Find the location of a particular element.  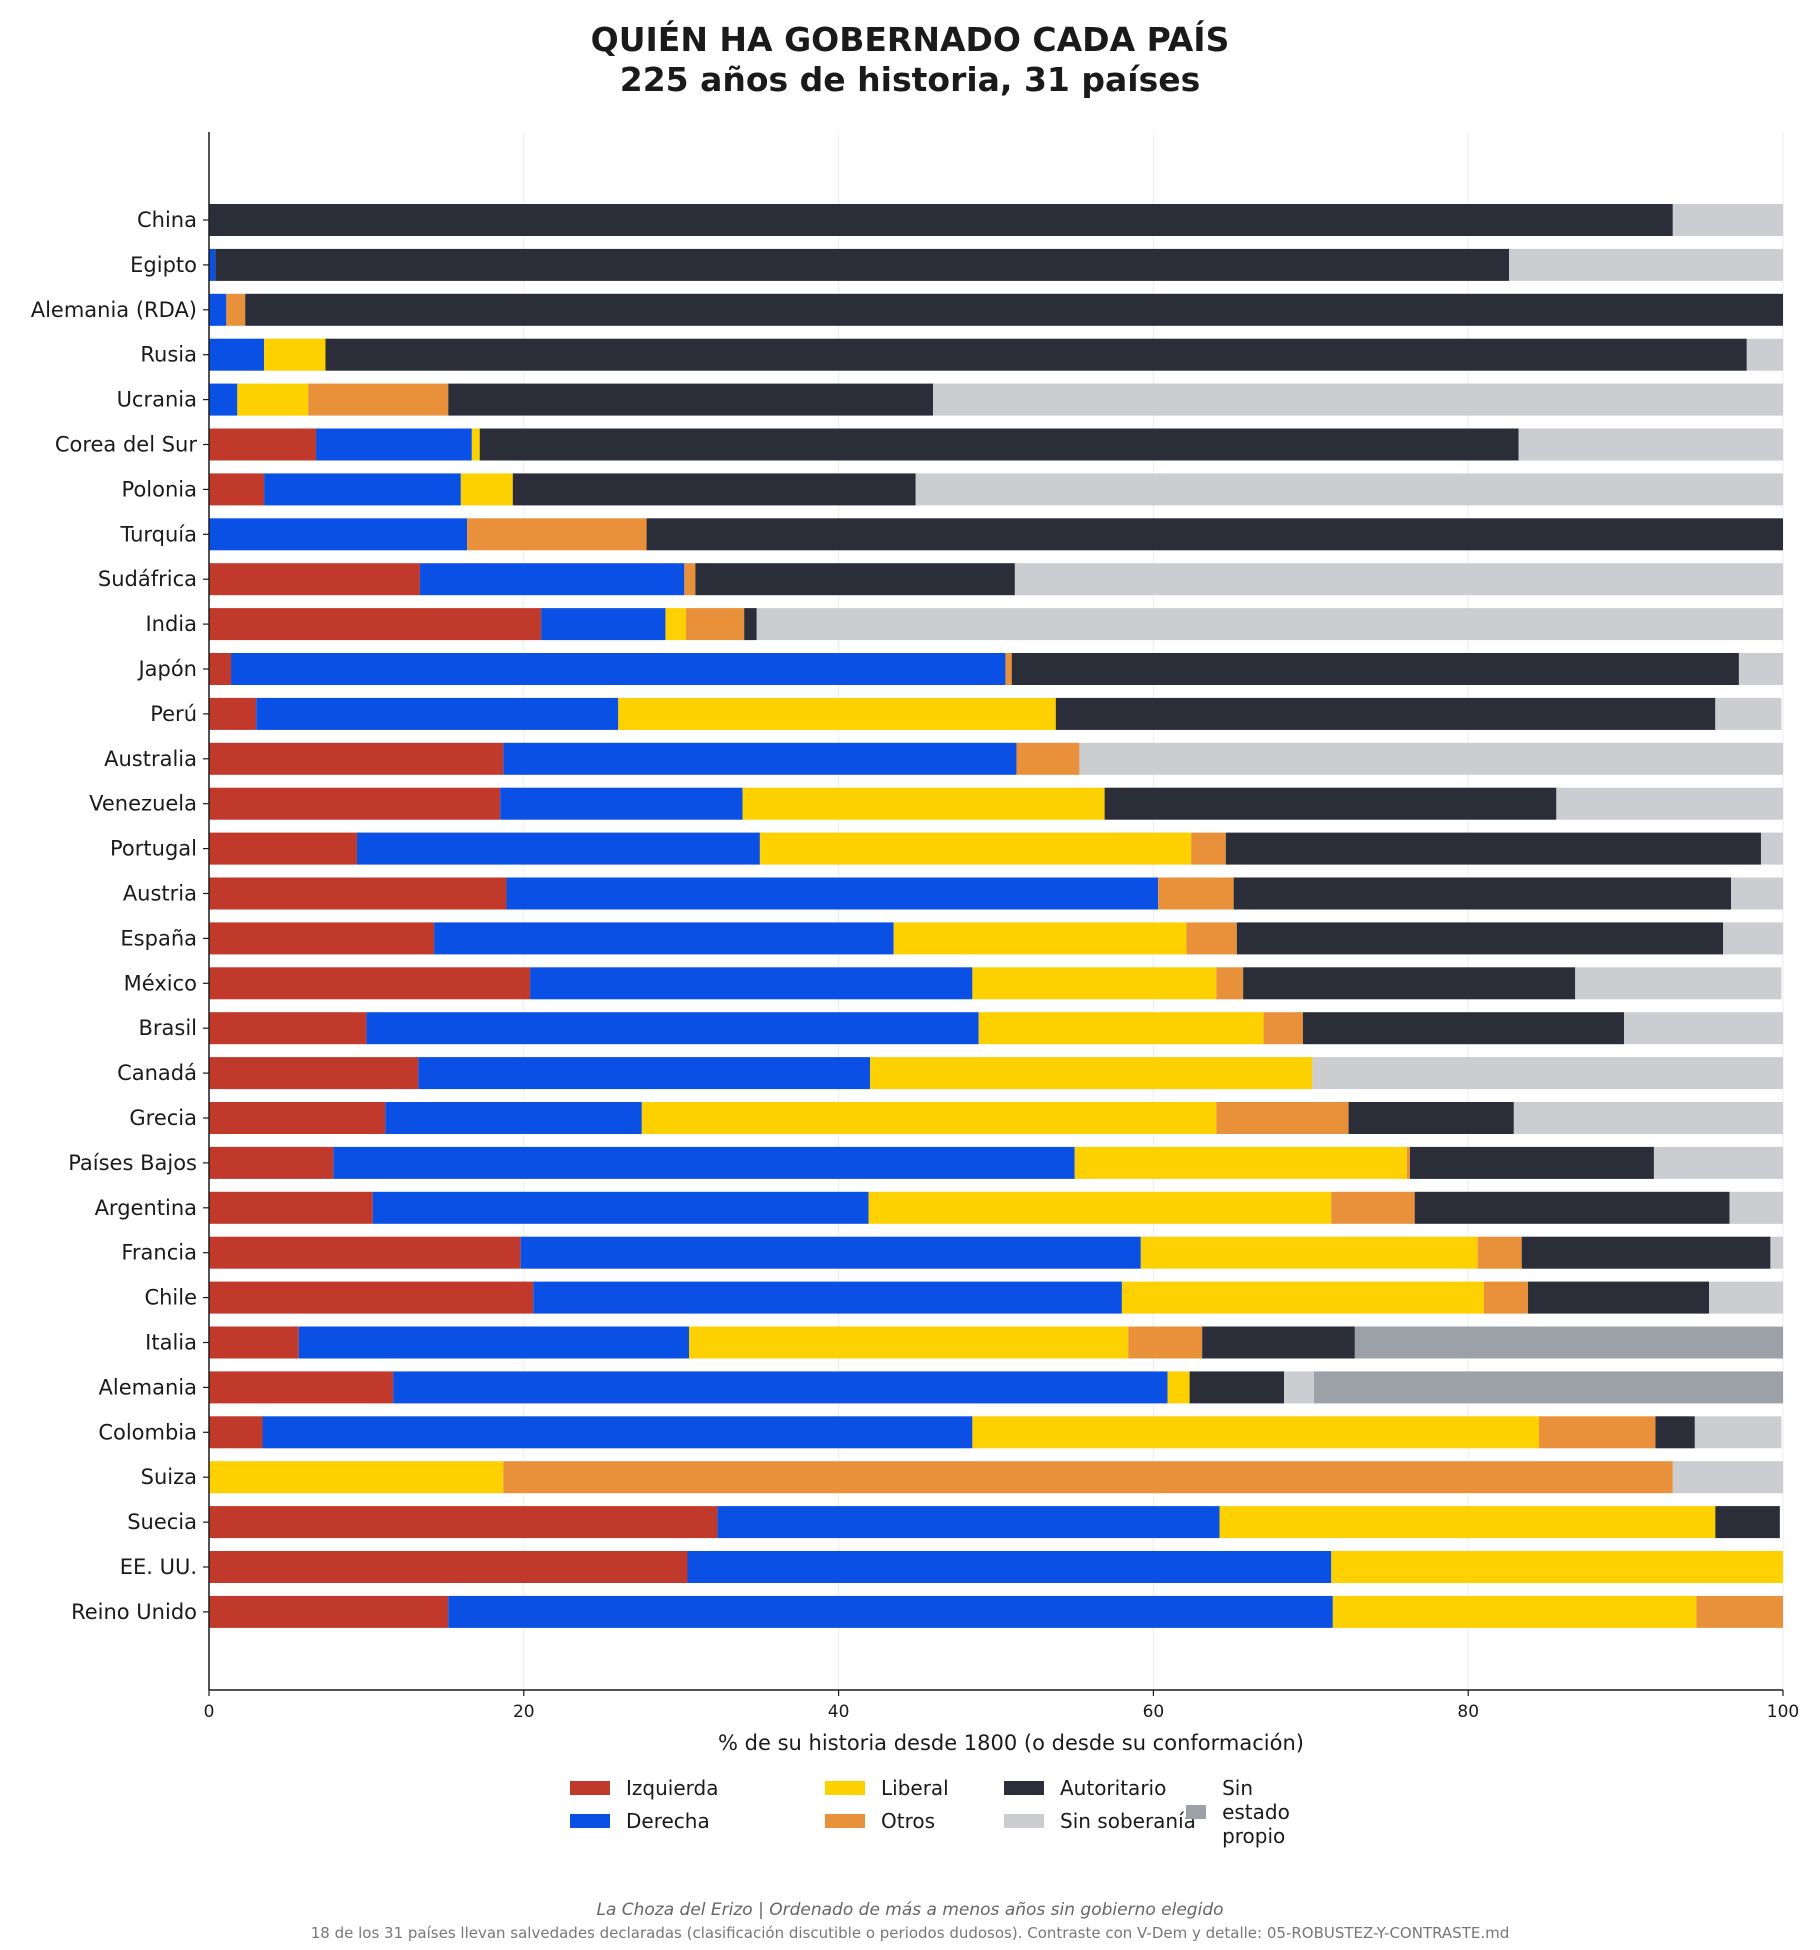

bar-segment: EE. UU. — Izquierda: 30.4 is located at coordinates (448, 1567).